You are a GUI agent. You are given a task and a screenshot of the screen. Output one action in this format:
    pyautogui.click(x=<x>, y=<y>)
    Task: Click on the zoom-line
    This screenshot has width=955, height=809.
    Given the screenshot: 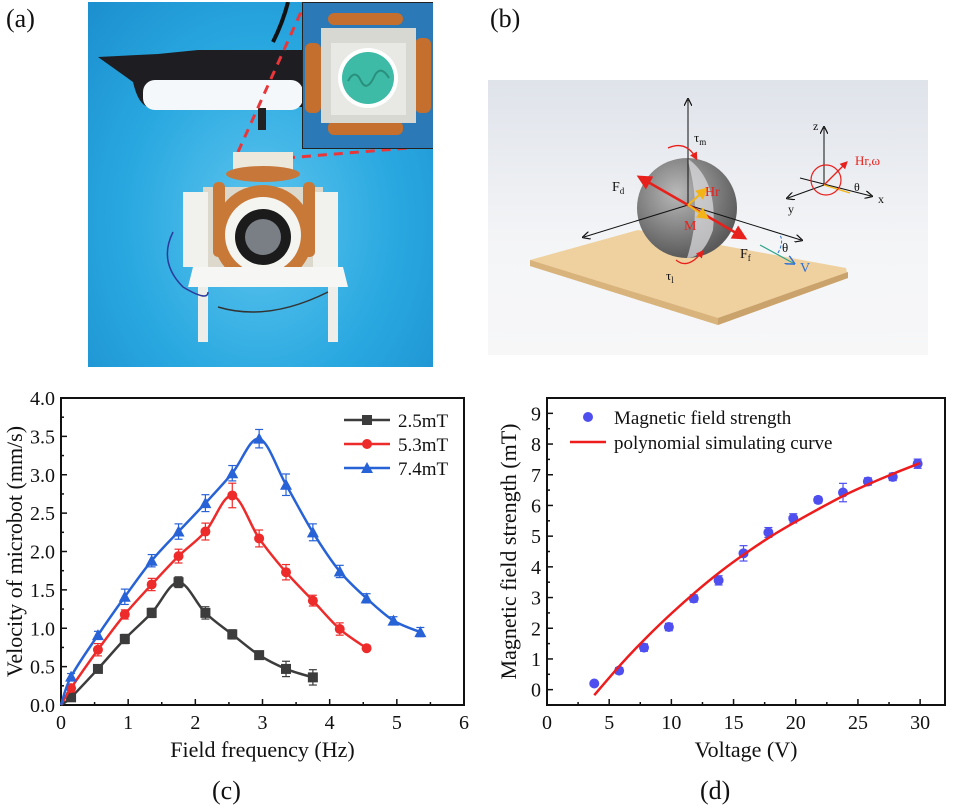 What is the action you would take?
    pyautogui.click(x=359, y=152)
    